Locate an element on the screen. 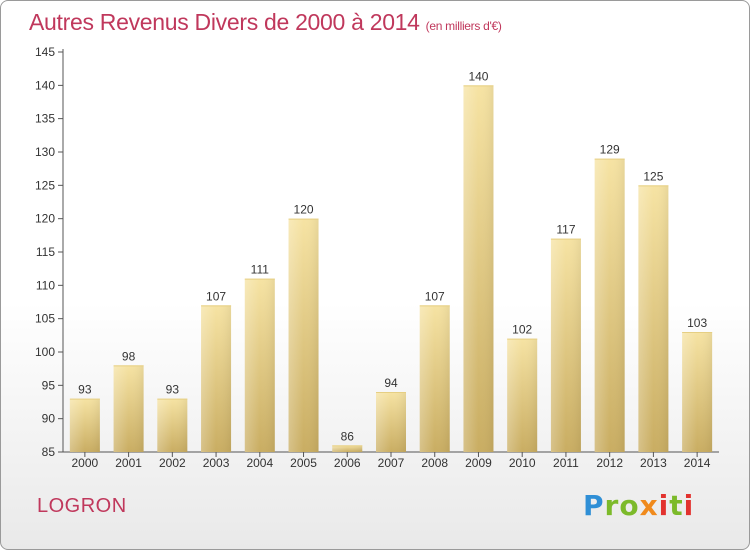  y-tick-label: 105 is located at coordinates (45, 319).